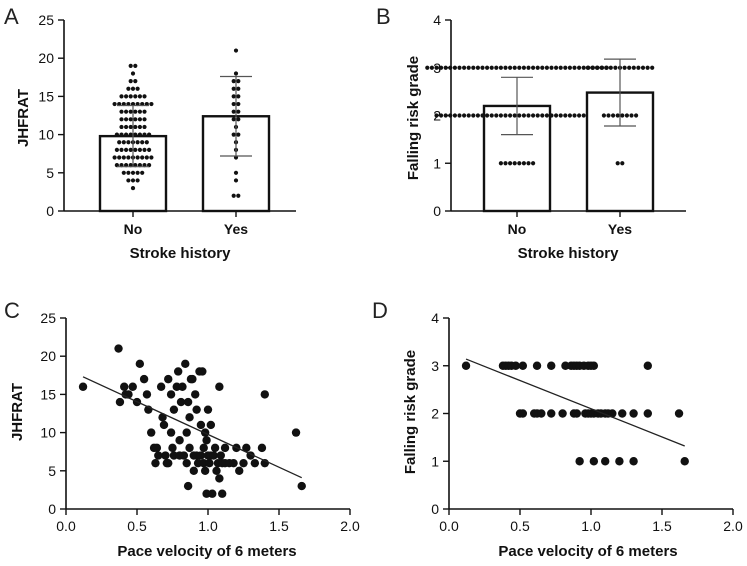 The width and height of the screenshot is (747, 566). What do you see at coordinates (413, 118) in the screenshot?
I see `y-axis-label: Falling risk grade` at bounding box center [413, 118].